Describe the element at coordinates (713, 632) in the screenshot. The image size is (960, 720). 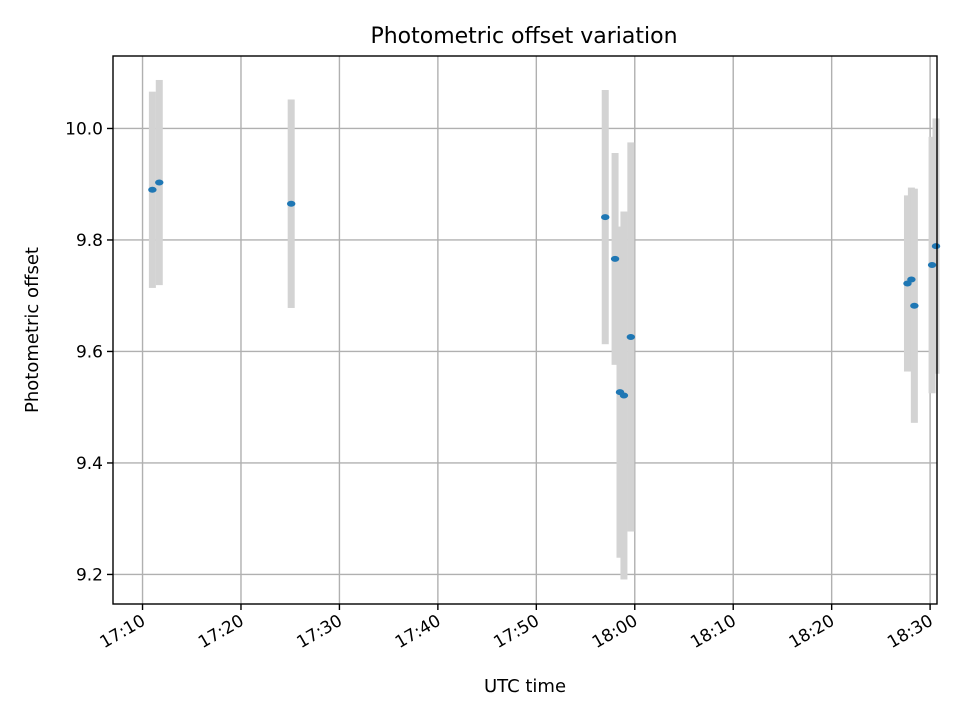
I see `x-tick-label: 18:10` at that location.